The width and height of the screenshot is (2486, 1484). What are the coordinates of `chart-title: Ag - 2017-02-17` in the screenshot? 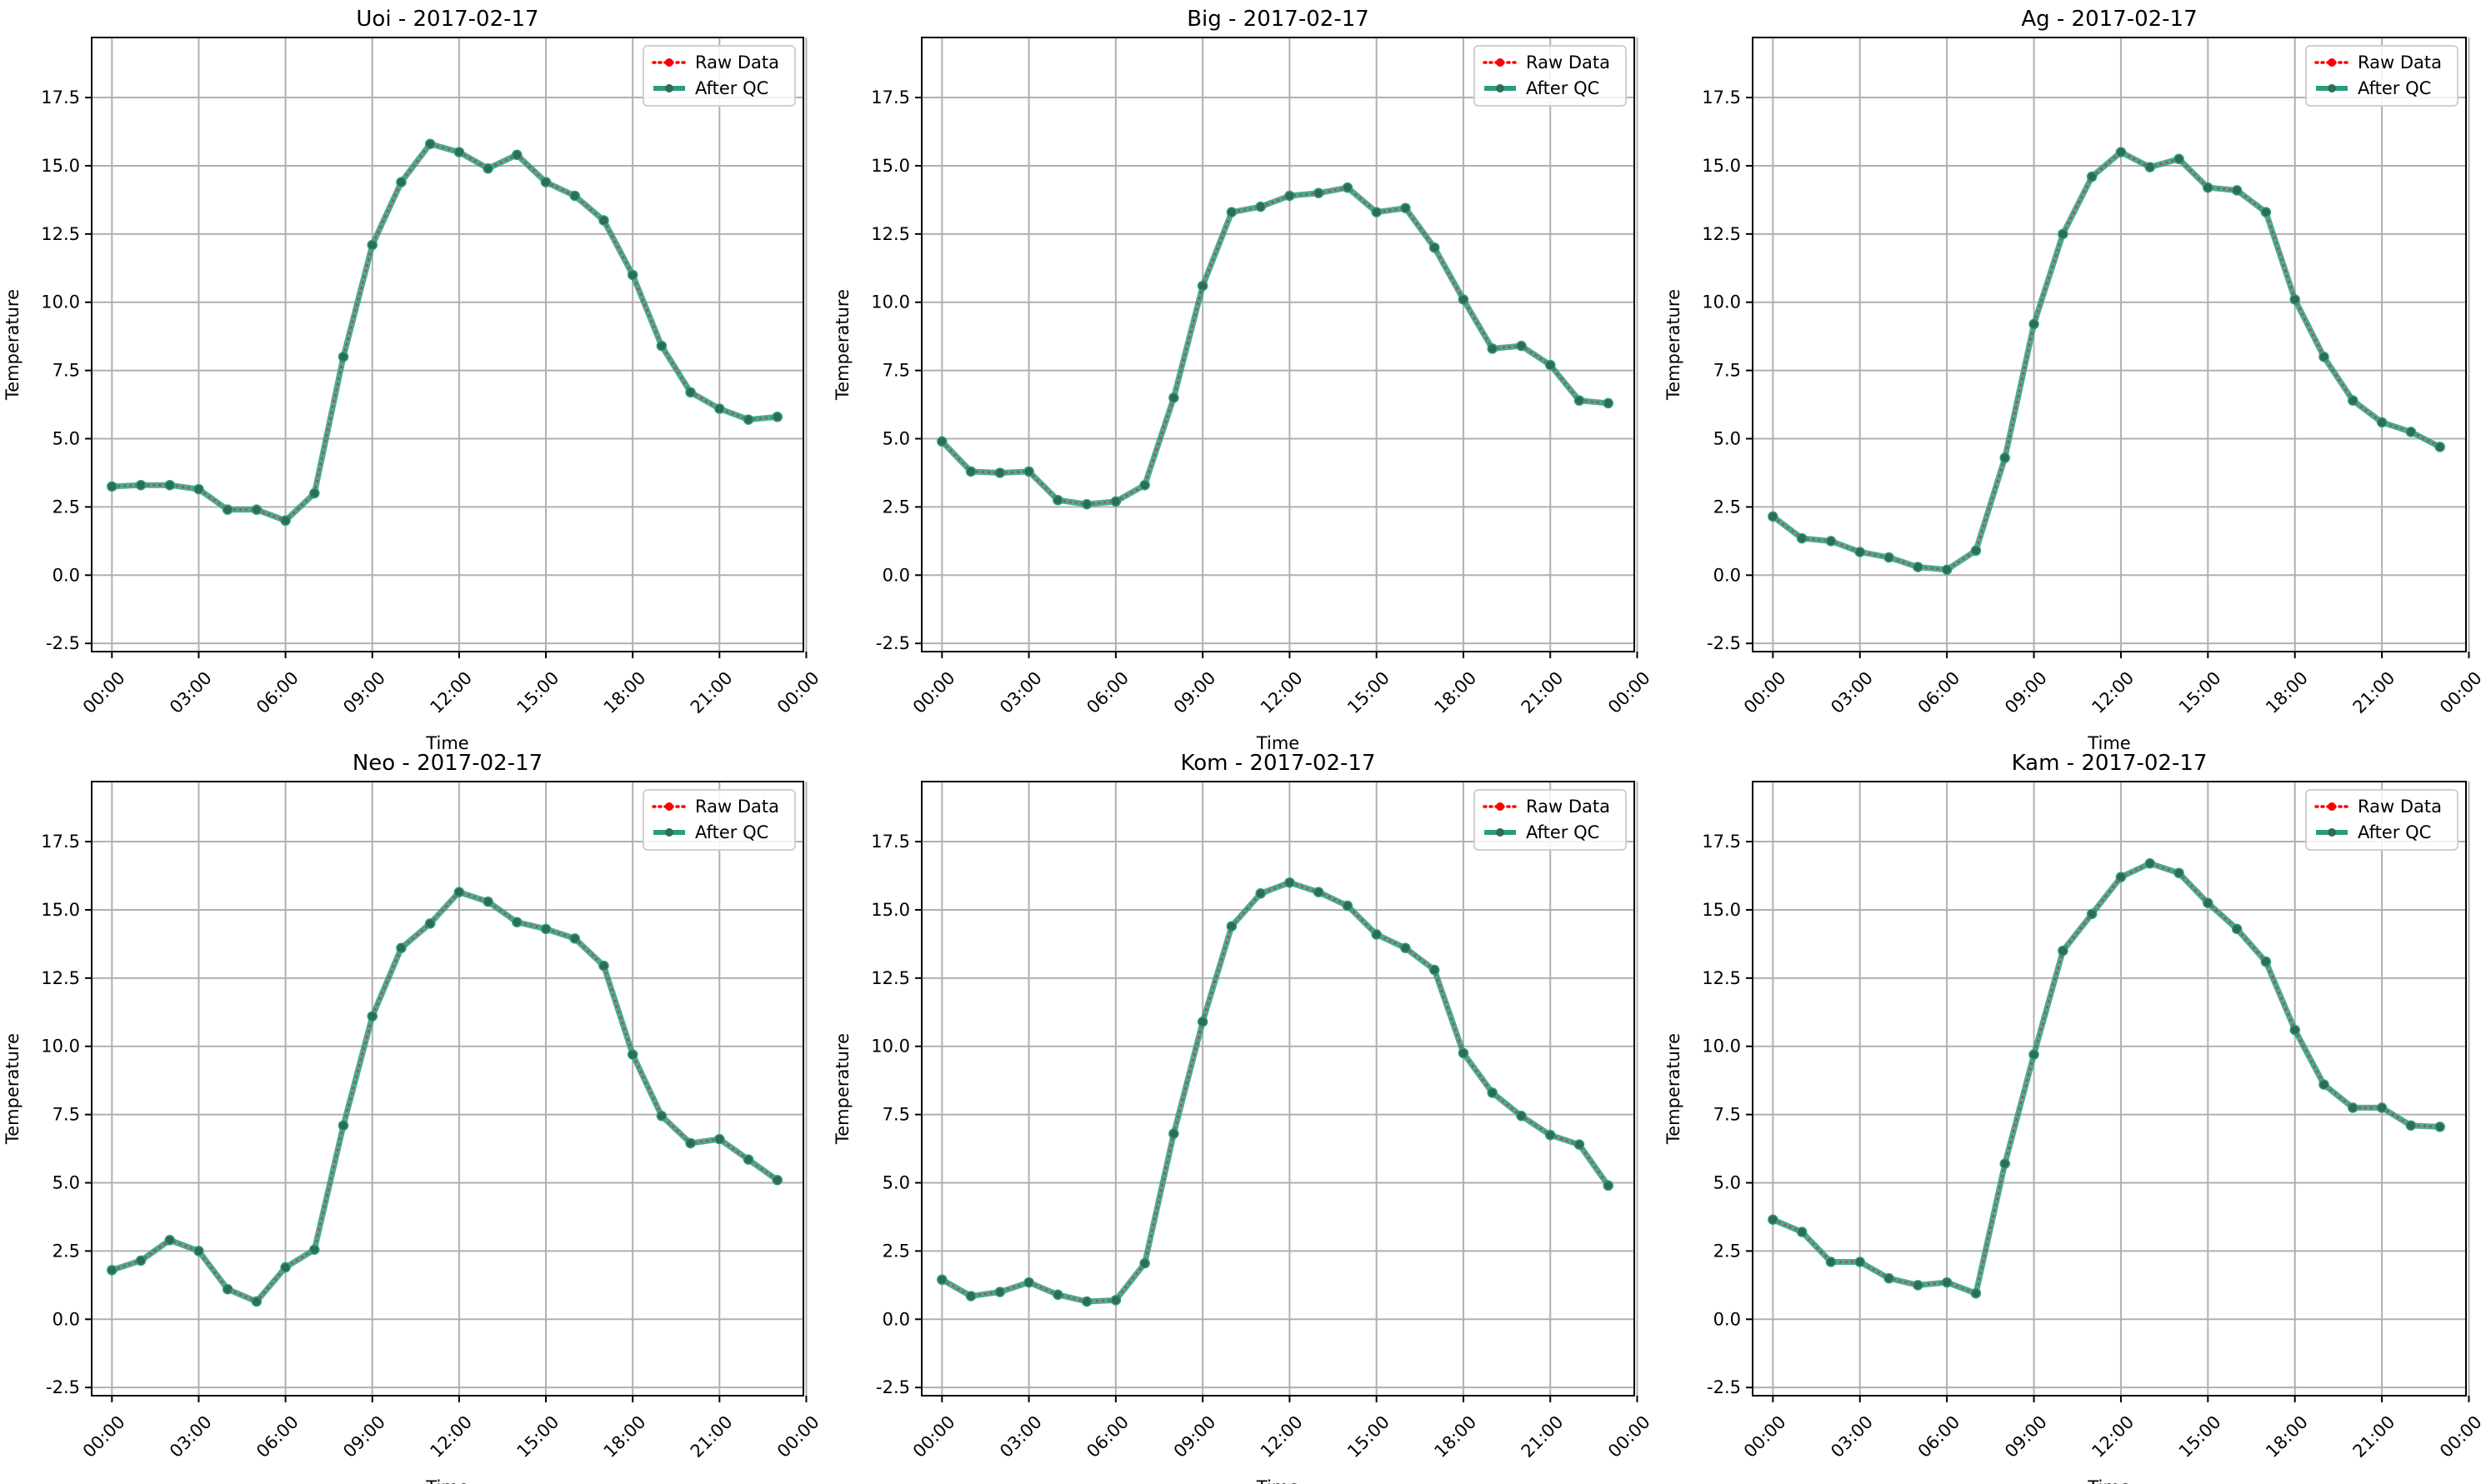 It's located at (2109, 19).